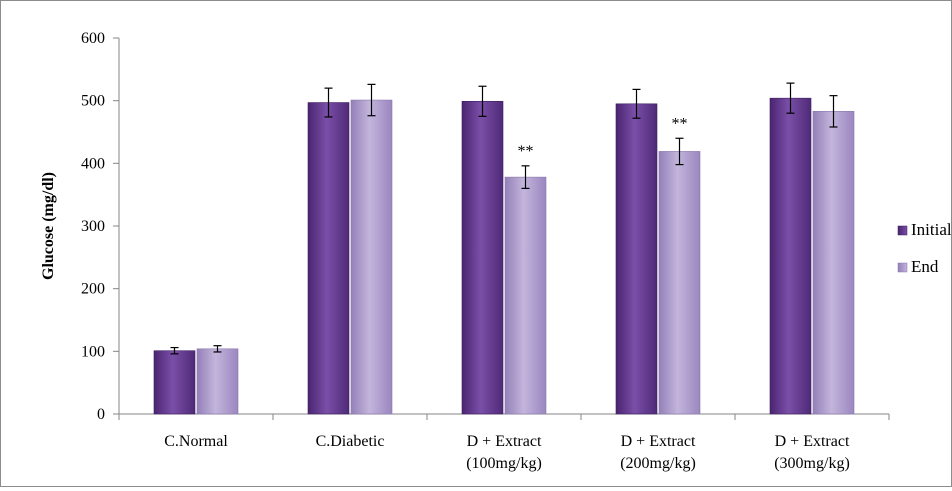  Describe the element at coordinates (93, 289) in the screenshot. I see `y-tick-label: 200` at that location.